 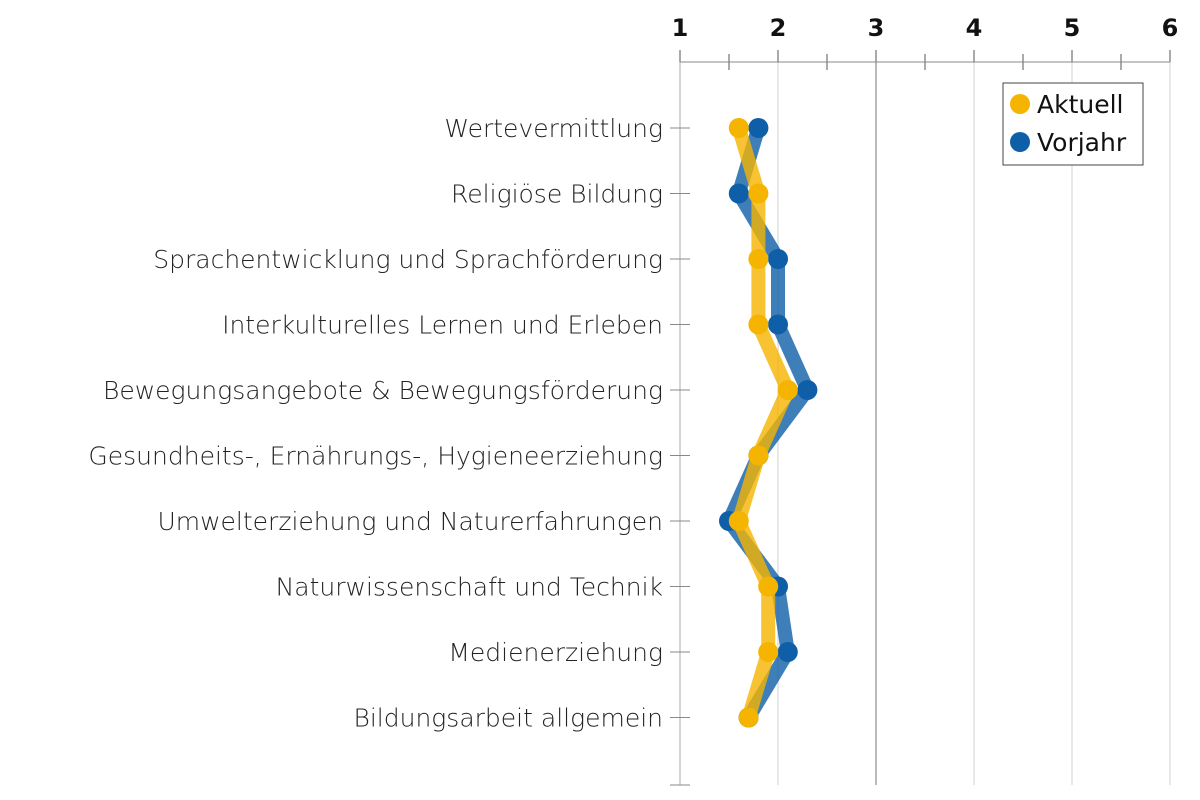 I want to click on x-tick-label: 3, so click(x=876, y=28).